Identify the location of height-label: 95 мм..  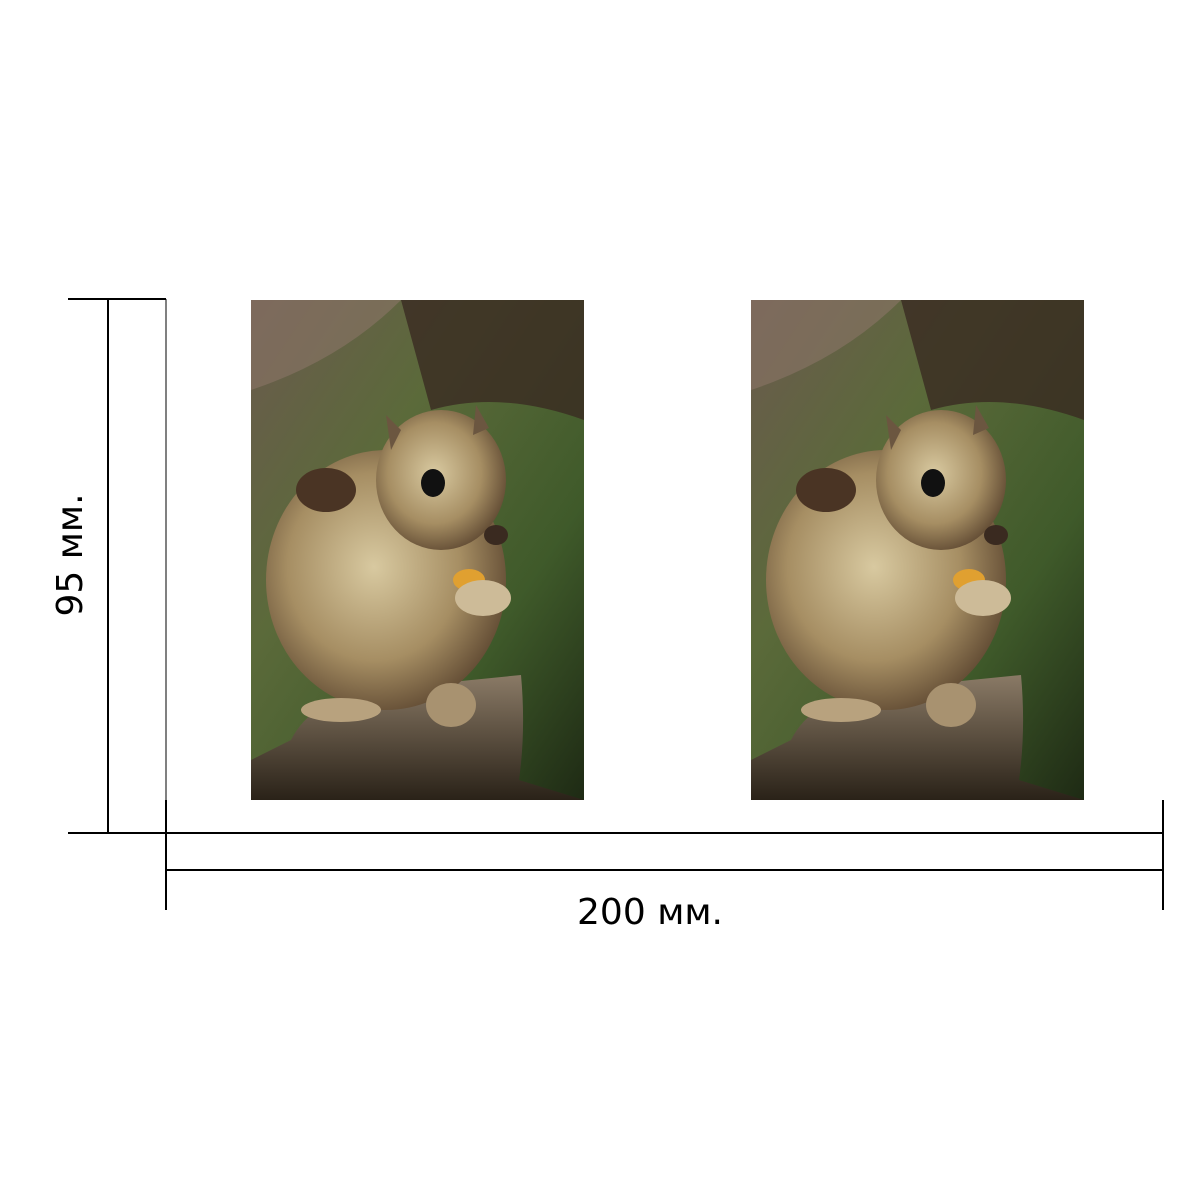
(70, 554).